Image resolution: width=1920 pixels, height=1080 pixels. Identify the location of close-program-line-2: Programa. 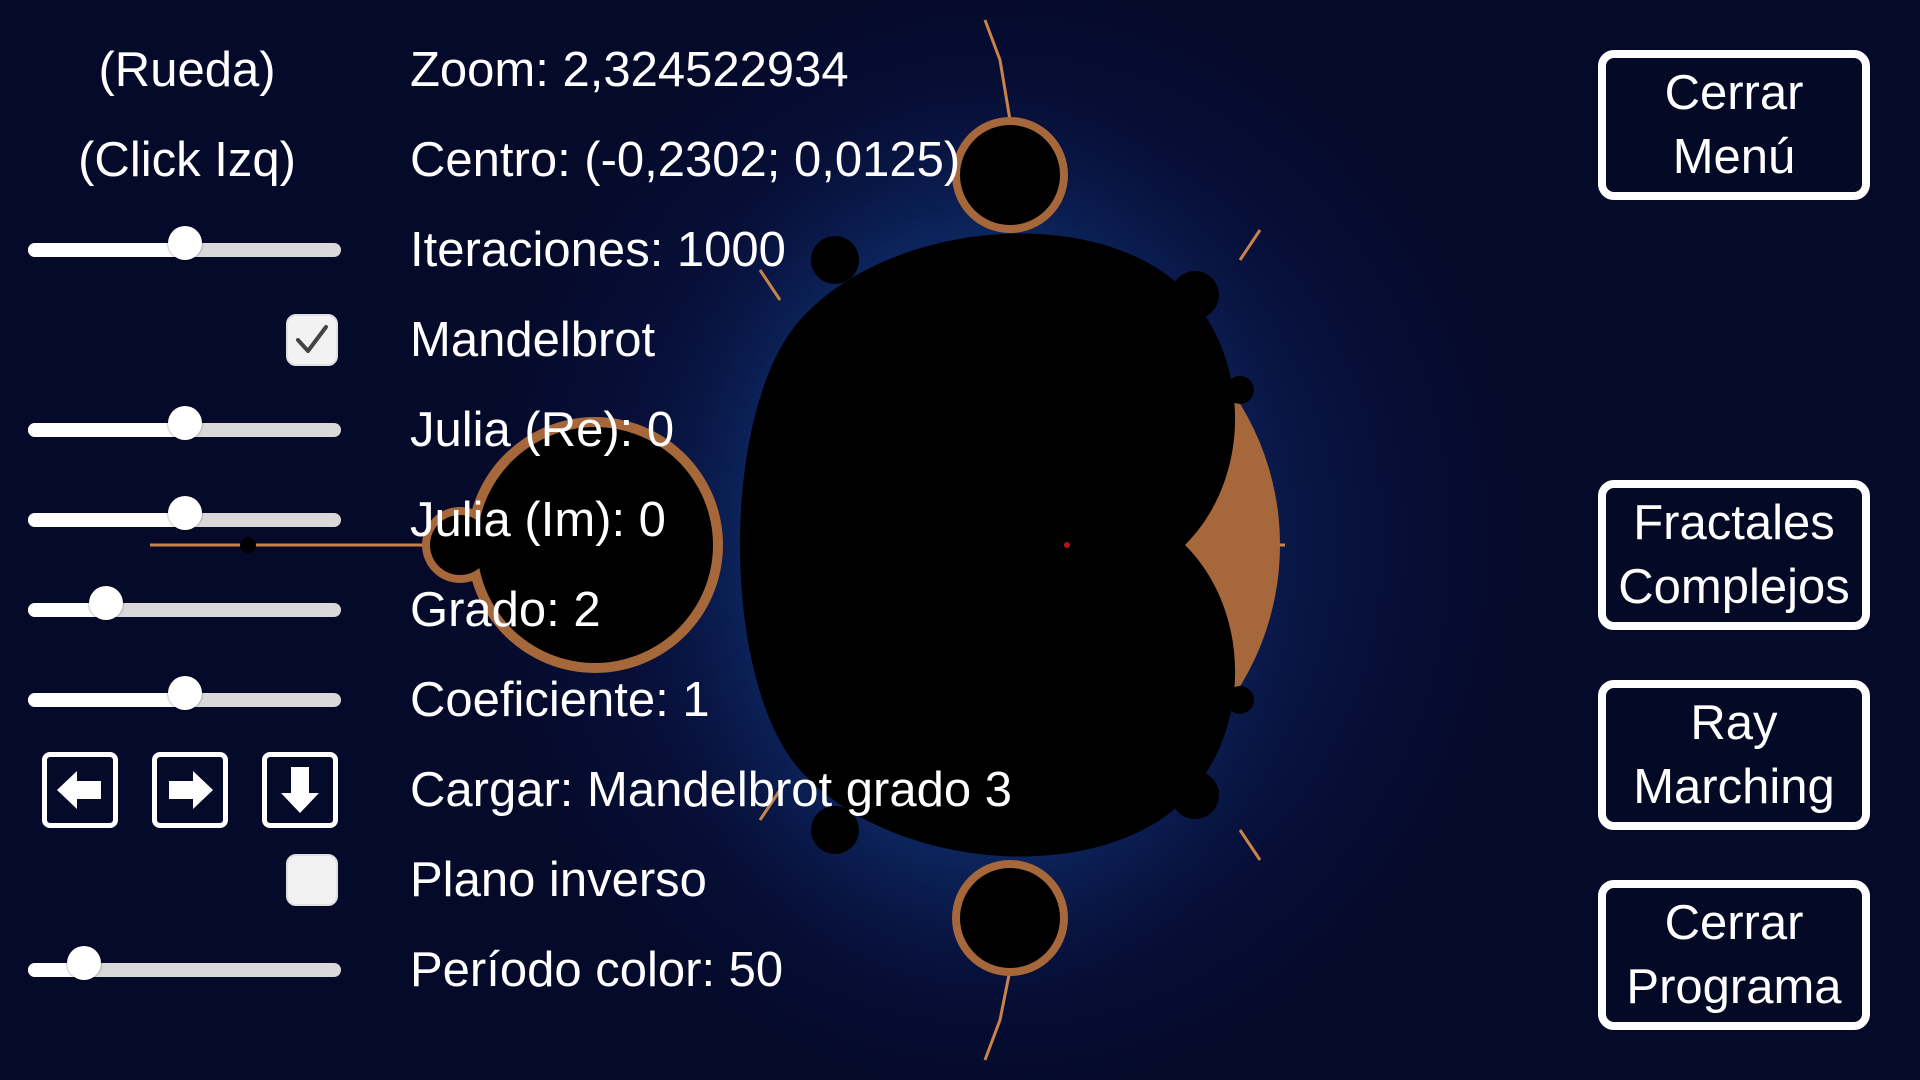
(1734, 987).